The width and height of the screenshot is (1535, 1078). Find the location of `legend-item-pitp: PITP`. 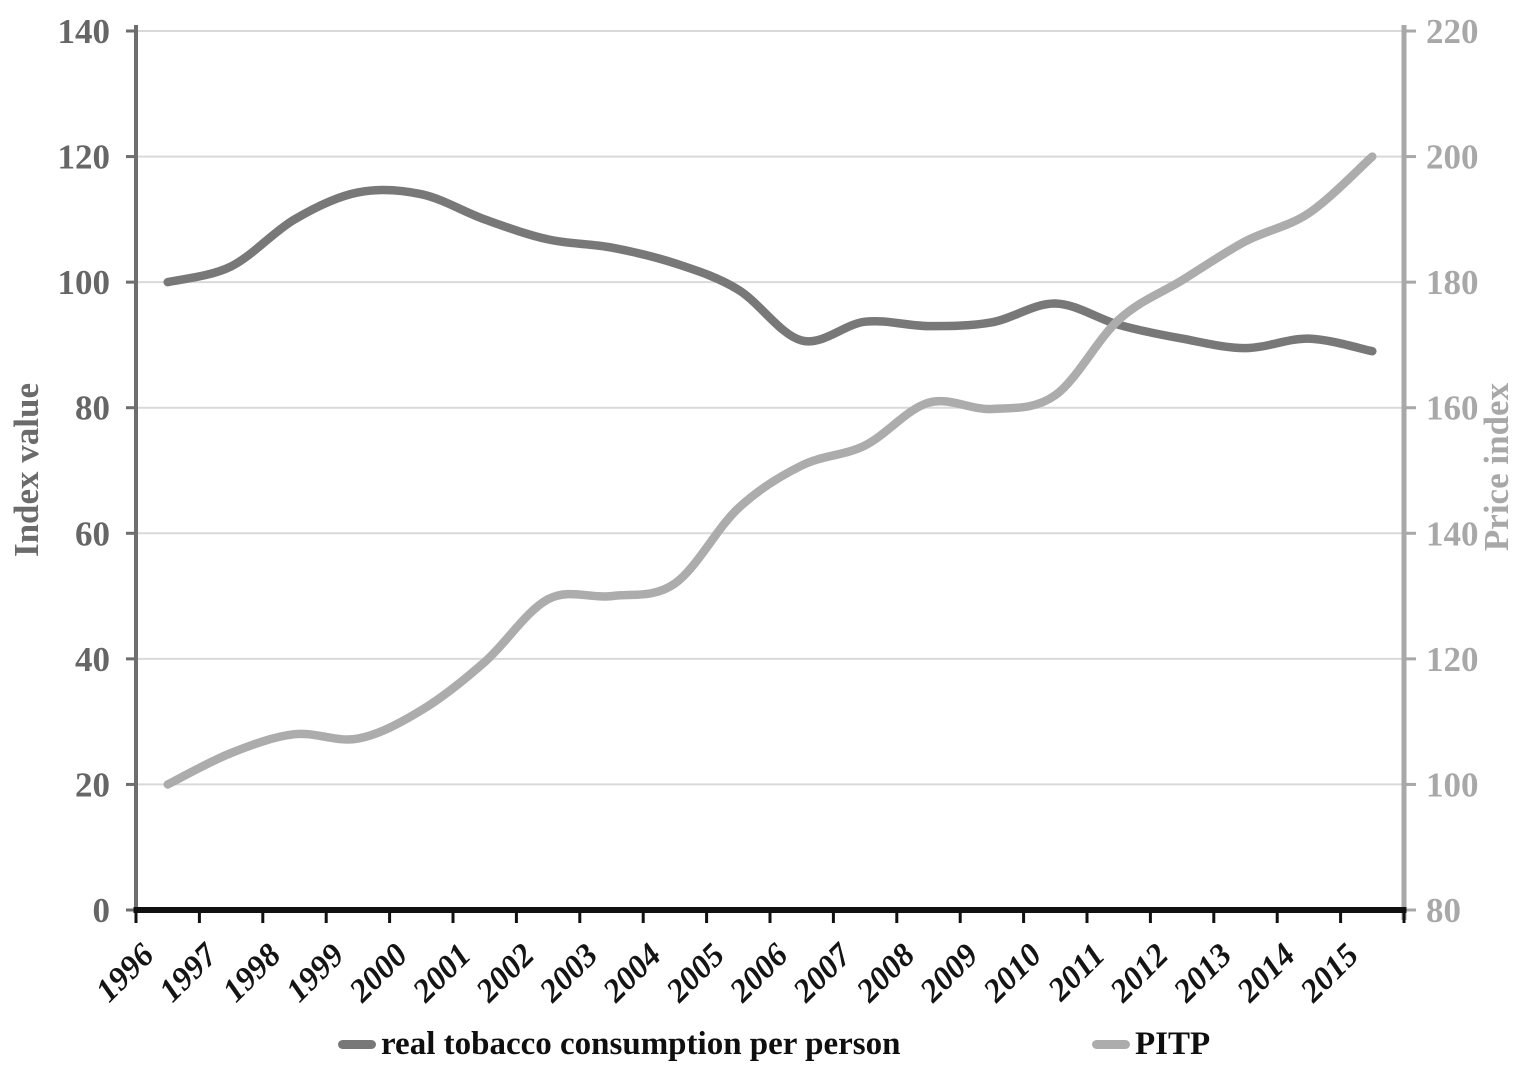

legend-item-pitp: PITP is located at coordinates (1151, 1044).